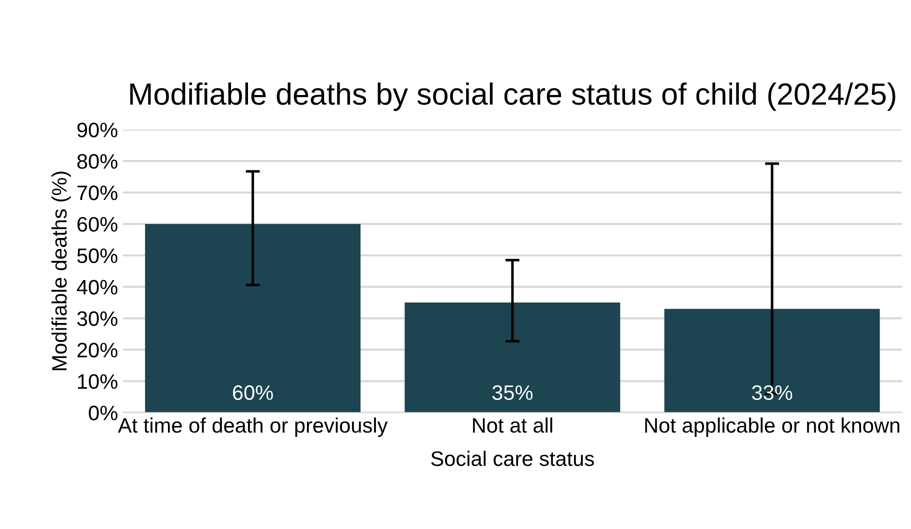 This screenshot has height=529, width=911. Describe the element at coordinates (772, 427) in the screenshot. I see `x-tick-label: Not applicable or not known` at that location.